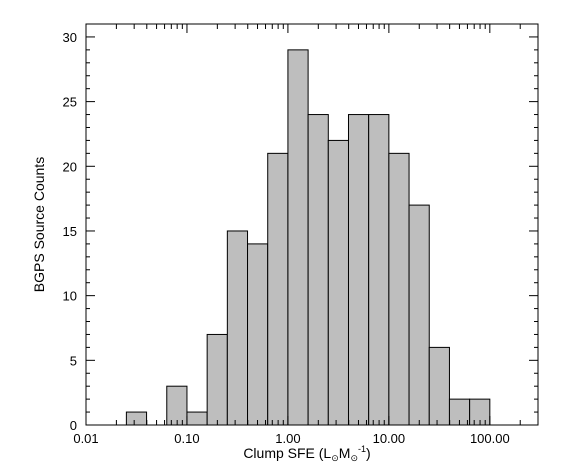 Image resolution: width=562 pixels, height=469 pixels. I want to click on x-tick-label: 10.00, so click(389, 438).